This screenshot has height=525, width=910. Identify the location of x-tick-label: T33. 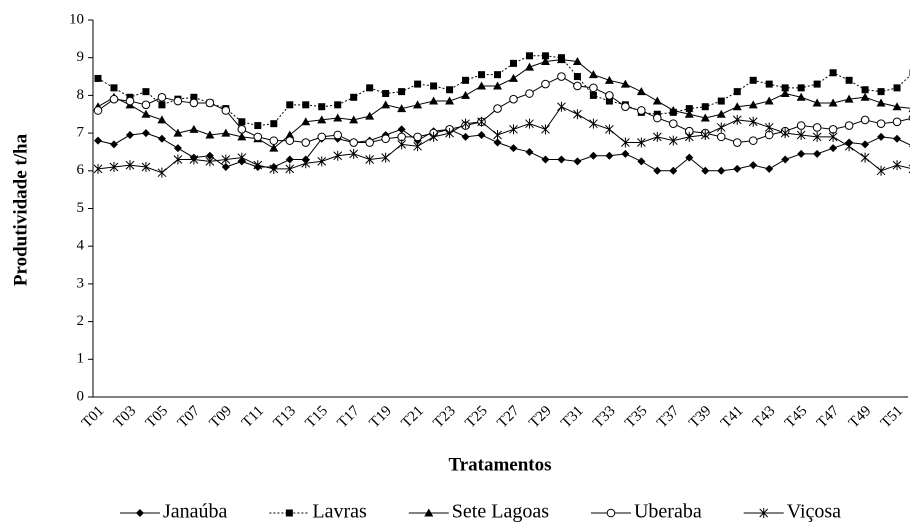
(604, 417).